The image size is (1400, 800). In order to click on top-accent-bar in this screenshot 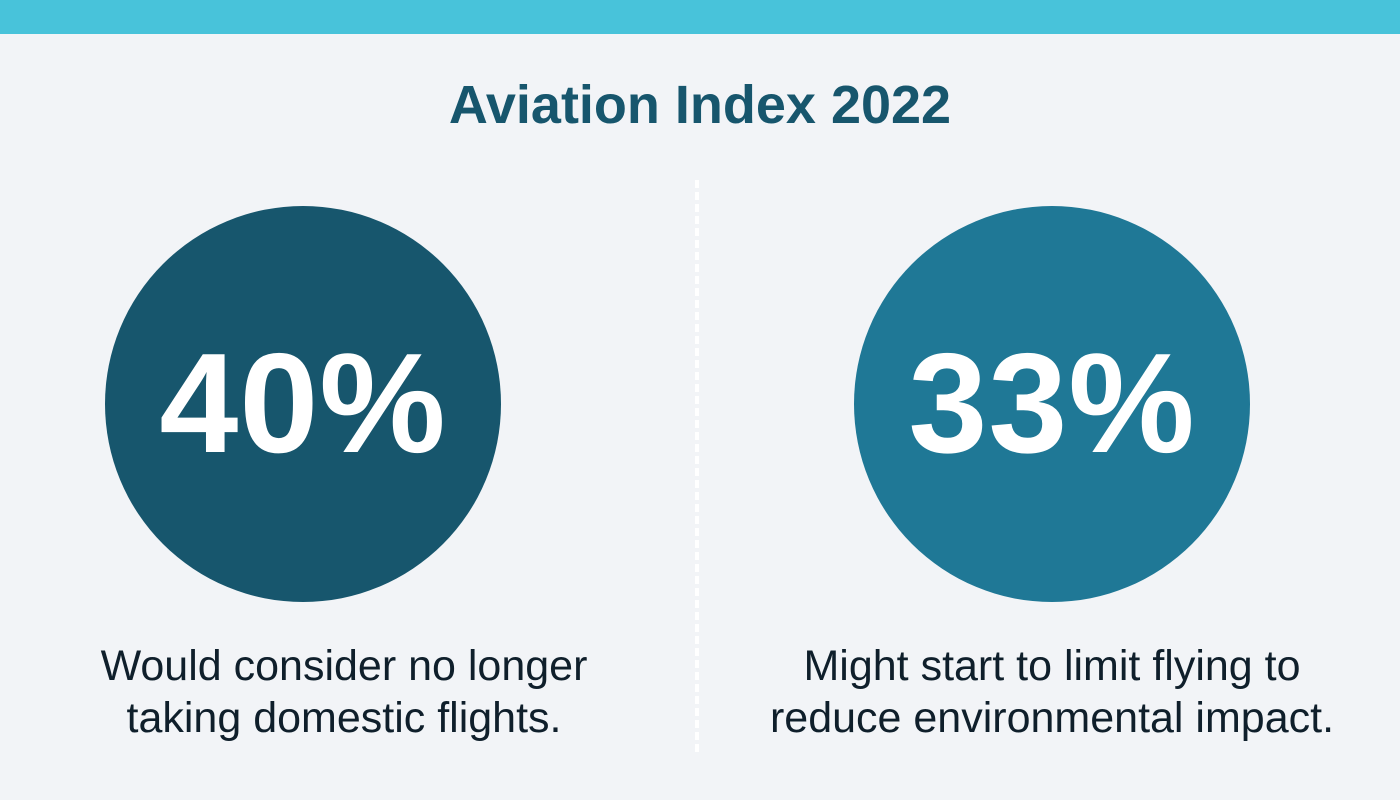, I will do `click(700, 17)`.